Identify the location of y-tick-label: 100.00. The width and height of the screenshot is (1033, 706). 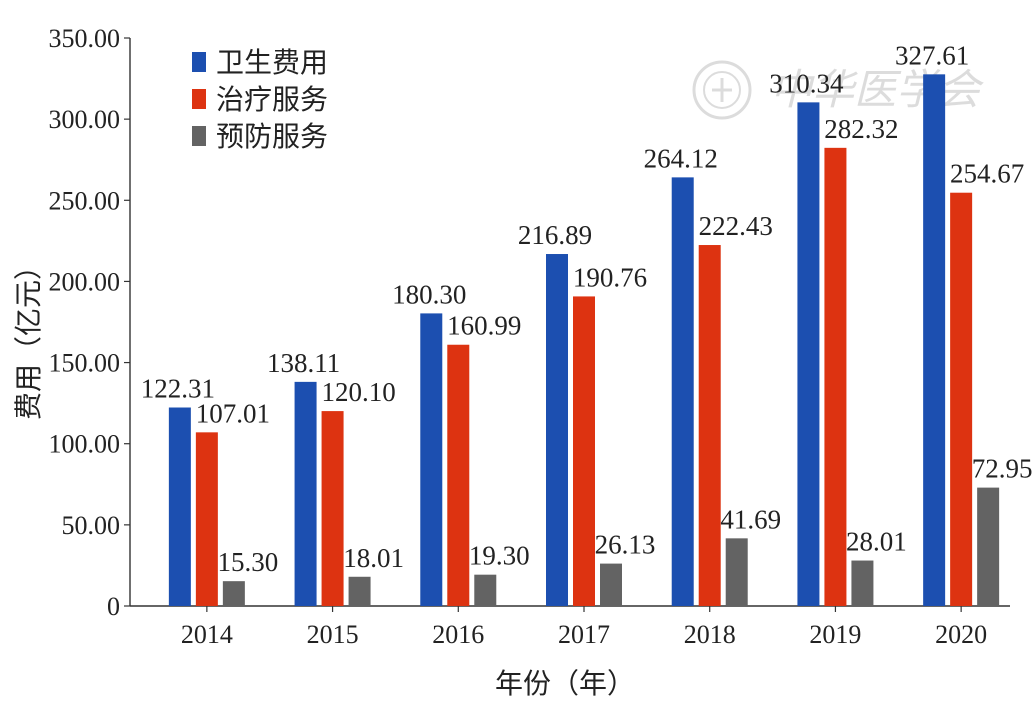
(85, 444).